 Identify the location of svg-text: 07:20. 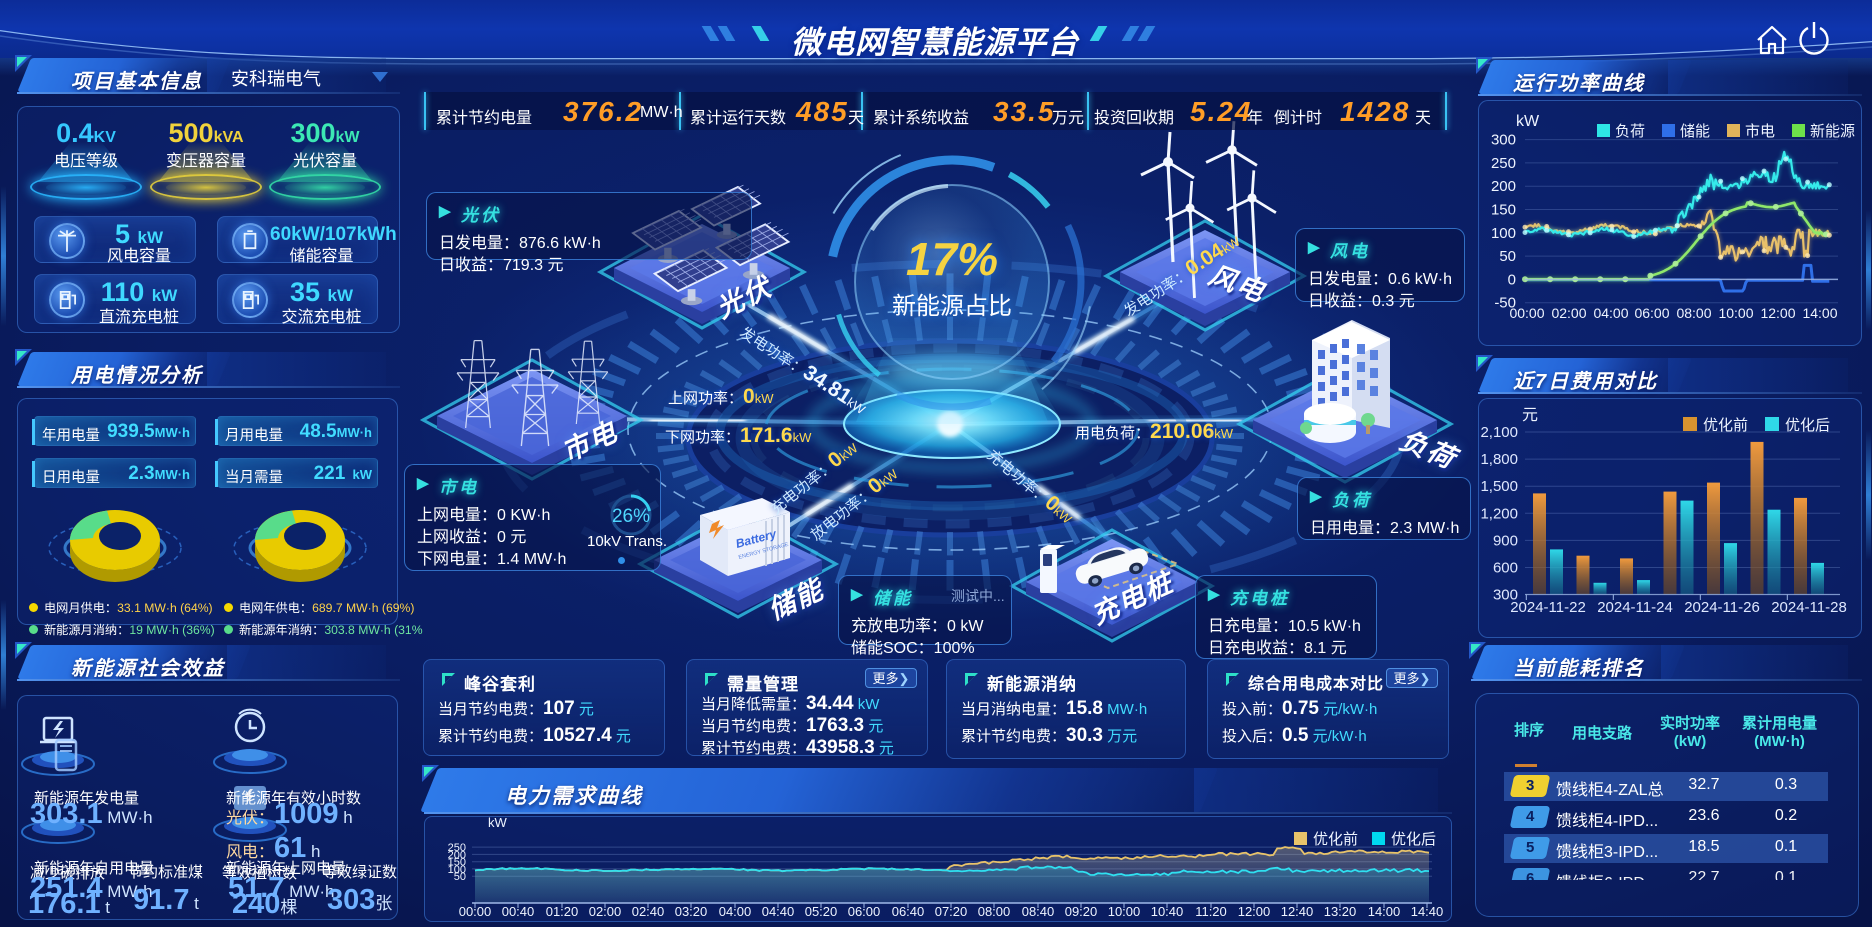
(951, 911).